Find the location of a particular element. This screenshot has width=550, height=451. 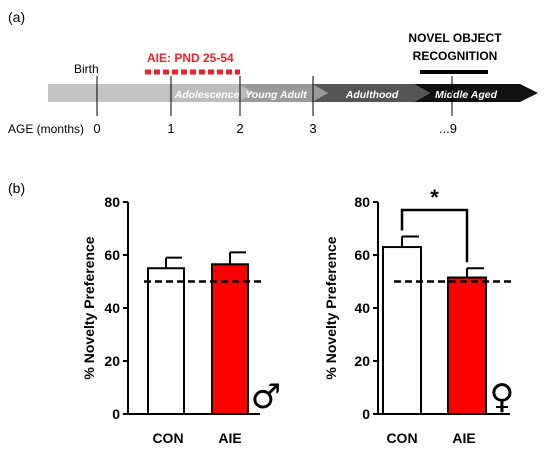

age-tick-label-9: ...9 is located at coordinates (448, 128).